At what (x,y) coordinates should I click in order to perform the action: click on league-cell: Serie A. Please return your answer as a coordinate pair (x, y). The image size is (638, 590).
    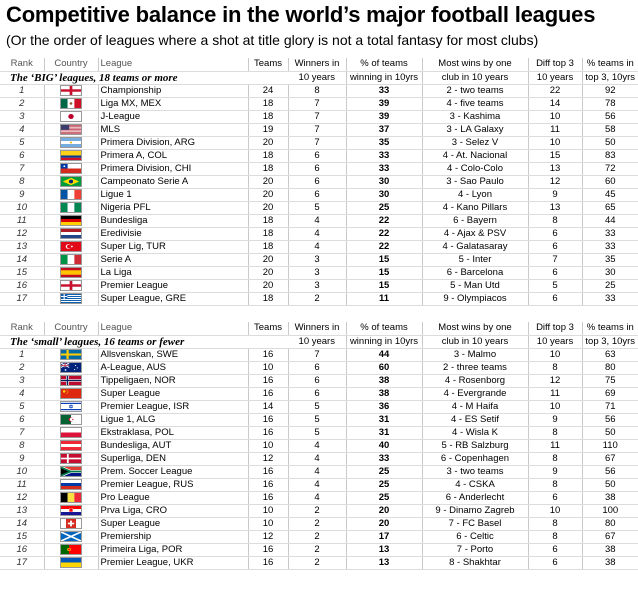
    Looking at the image, I should click on (173, 260).